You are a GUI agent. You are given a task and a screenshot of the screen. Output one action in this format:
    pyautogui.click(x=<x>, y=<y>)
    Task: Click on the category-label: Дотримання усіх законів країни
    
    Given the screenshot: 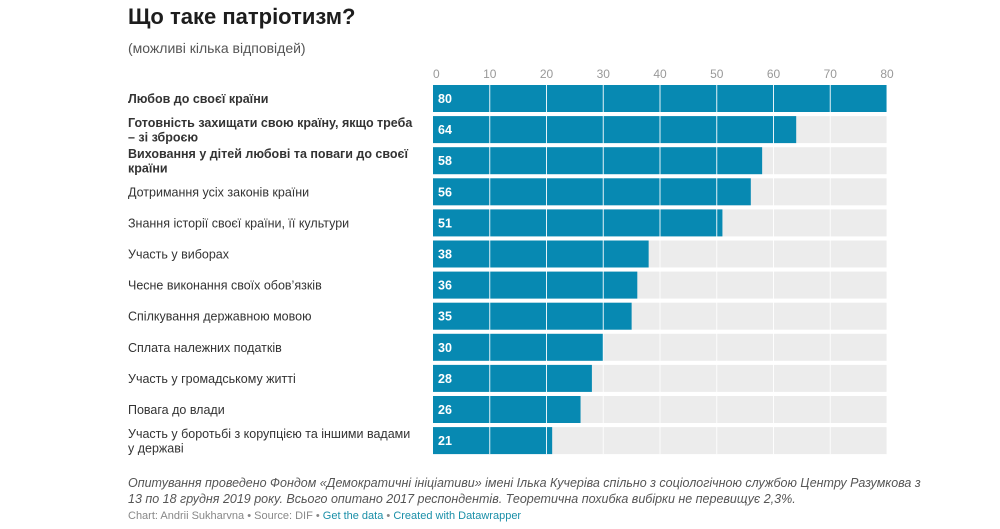 What is the action you would take?
    pyautogui.click(x=218, y=192)
    